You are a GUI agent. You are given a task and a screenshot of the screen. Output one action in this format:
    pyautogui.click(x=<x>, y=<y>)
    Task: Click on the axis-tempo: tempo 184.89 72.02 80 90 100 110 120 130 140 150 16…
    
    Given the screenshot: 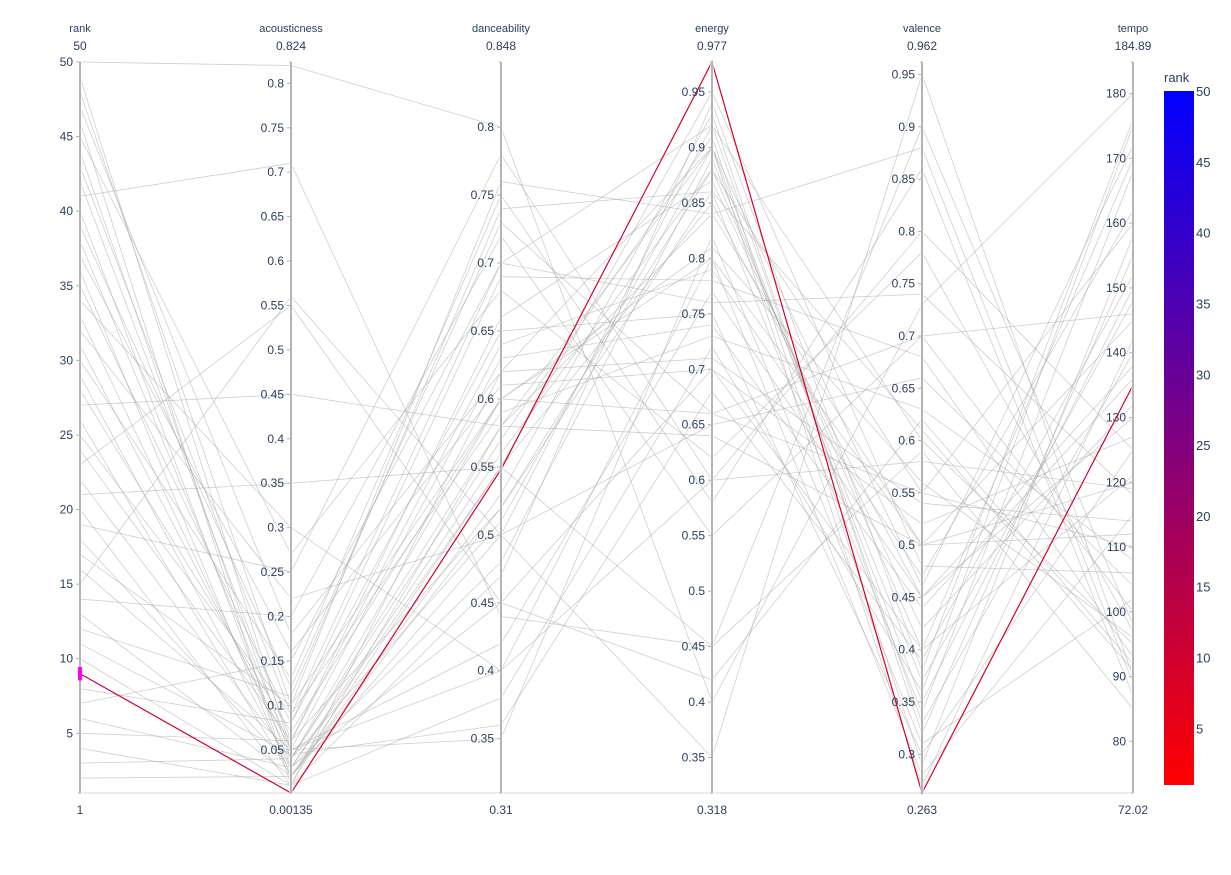 What is the action you would take?
    pyautogui.click(x=1129, y=420)
    